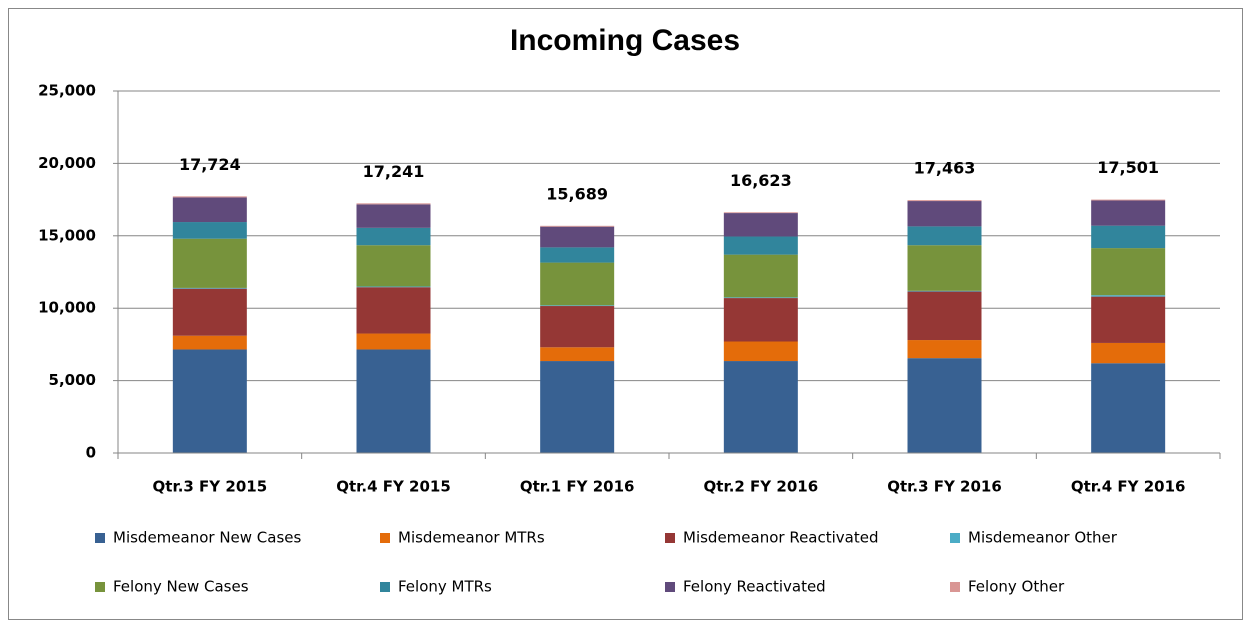 The width and height of the screenshot is (1251, 628). Describe the element at coordinates (1128, 487) in the screenshot. I see `x-tick-label: Qtr.4 FY 2016` at that location.